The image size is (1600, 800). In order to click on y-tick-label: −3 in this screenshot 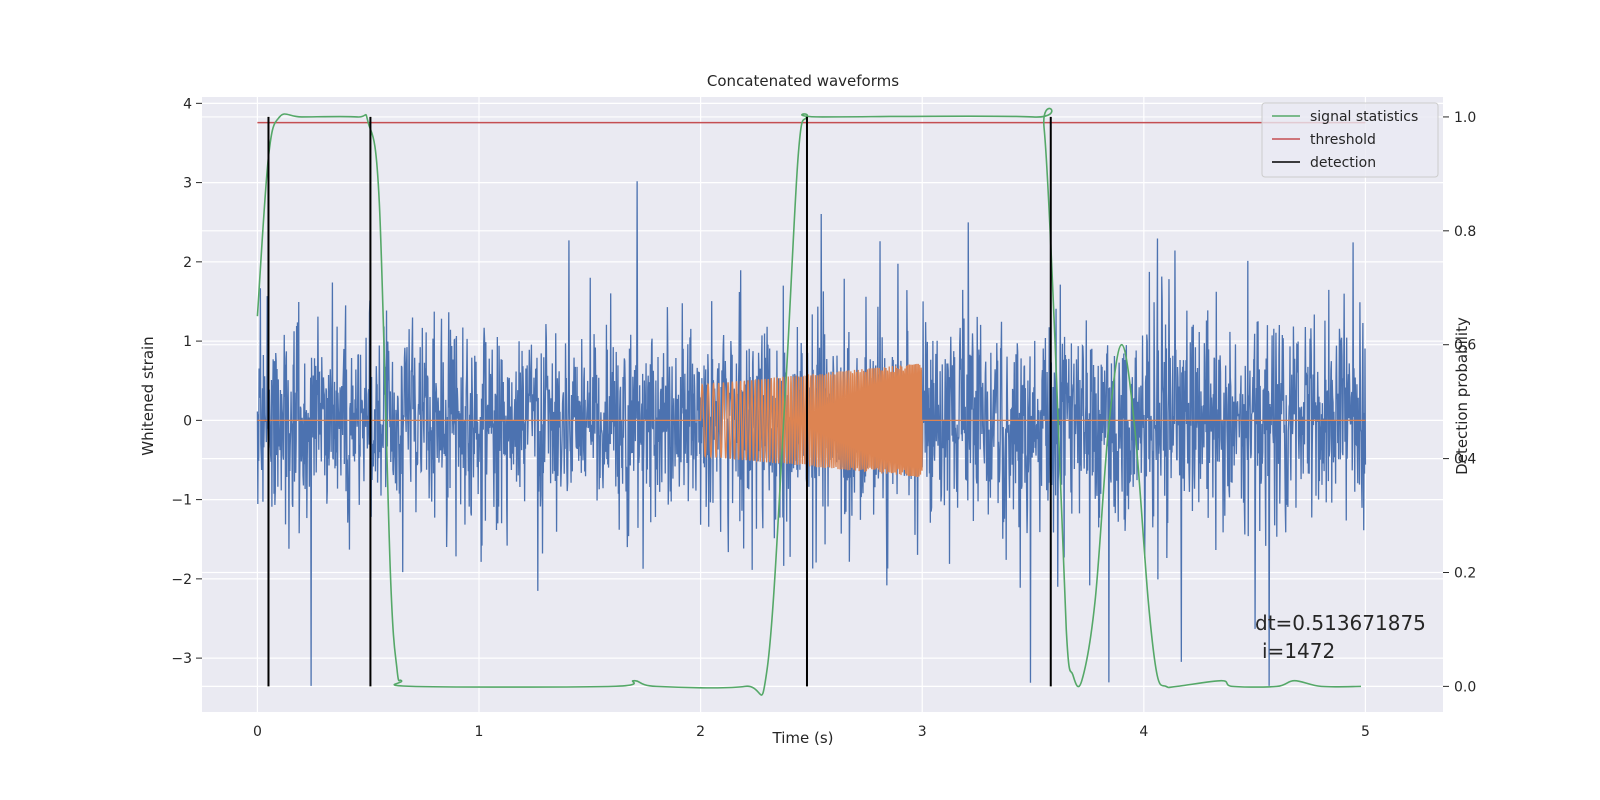, I will do `click(181, 659)`.